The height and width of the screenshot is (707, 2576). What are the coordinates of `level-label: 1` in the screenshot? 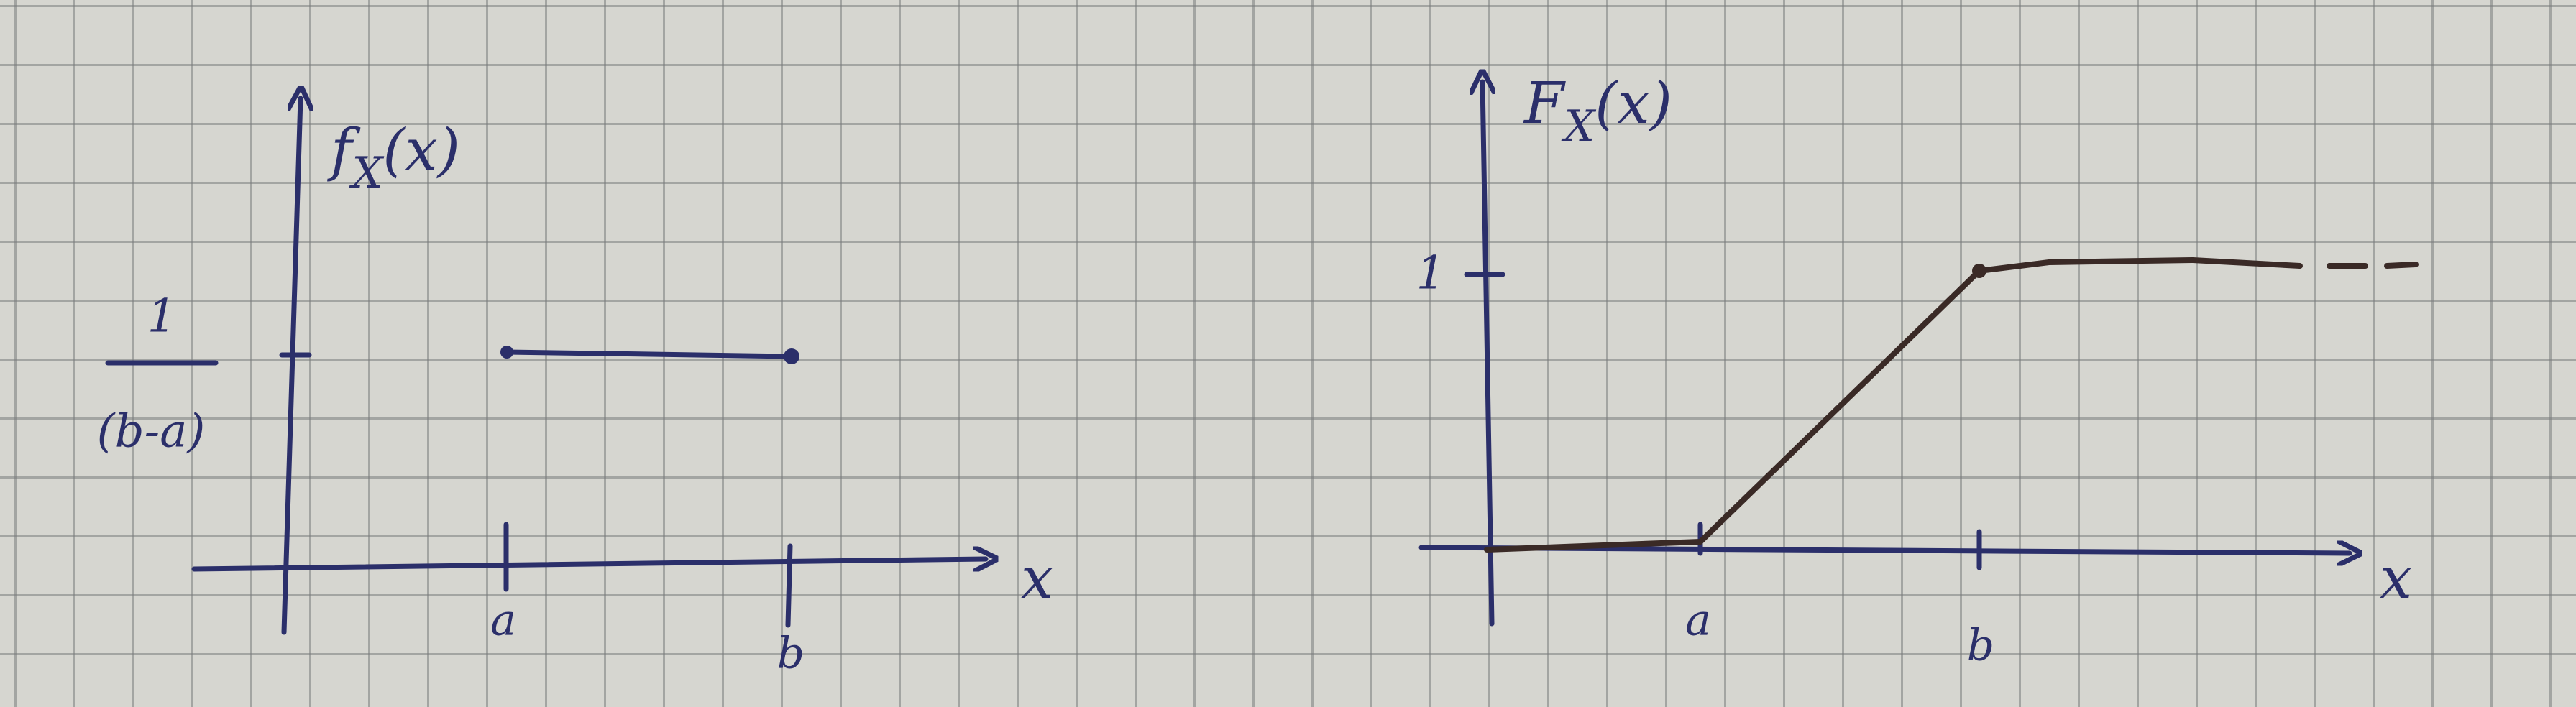 It's located at (1431, 273).